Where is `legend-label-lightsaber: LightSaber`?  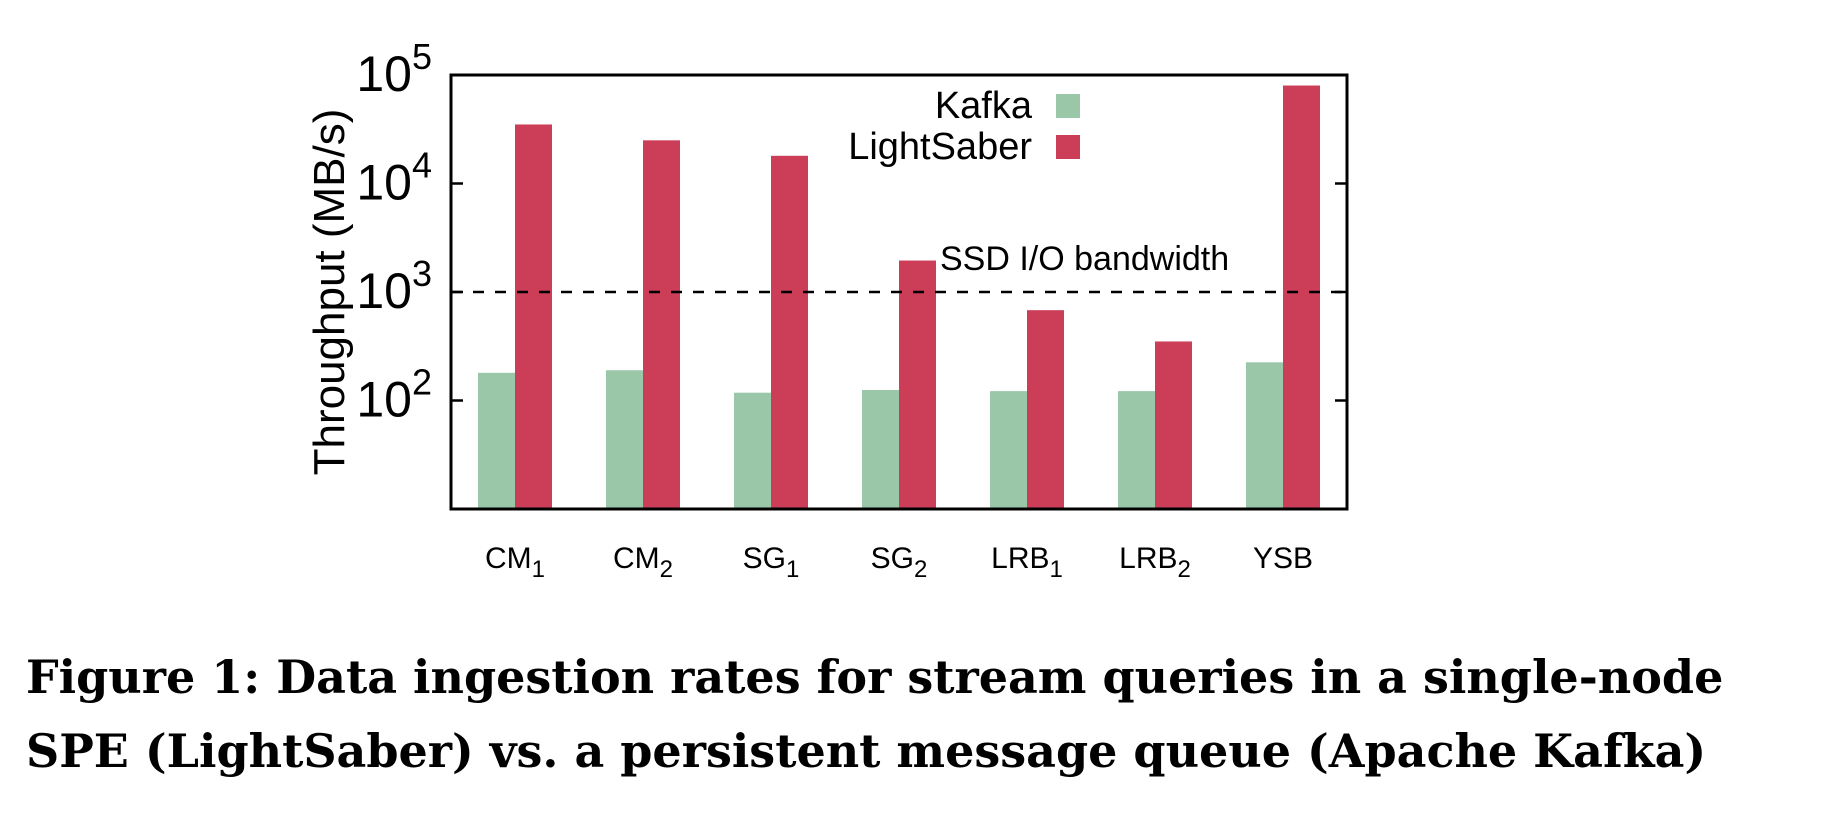
legend-label-lightsaber: LightSaber is located at coordinates (940, 147).